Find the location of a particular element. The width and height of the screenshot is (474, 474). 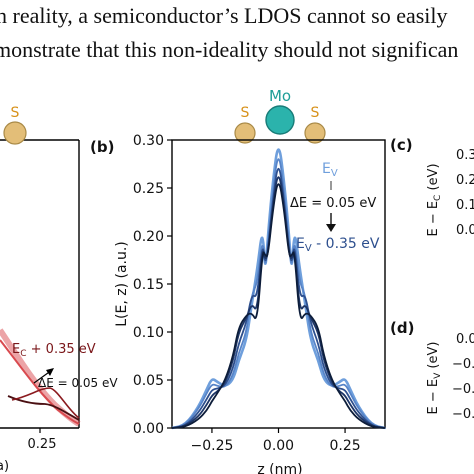

y-tick-label: 0.00 is located at coordinates (148, 429).